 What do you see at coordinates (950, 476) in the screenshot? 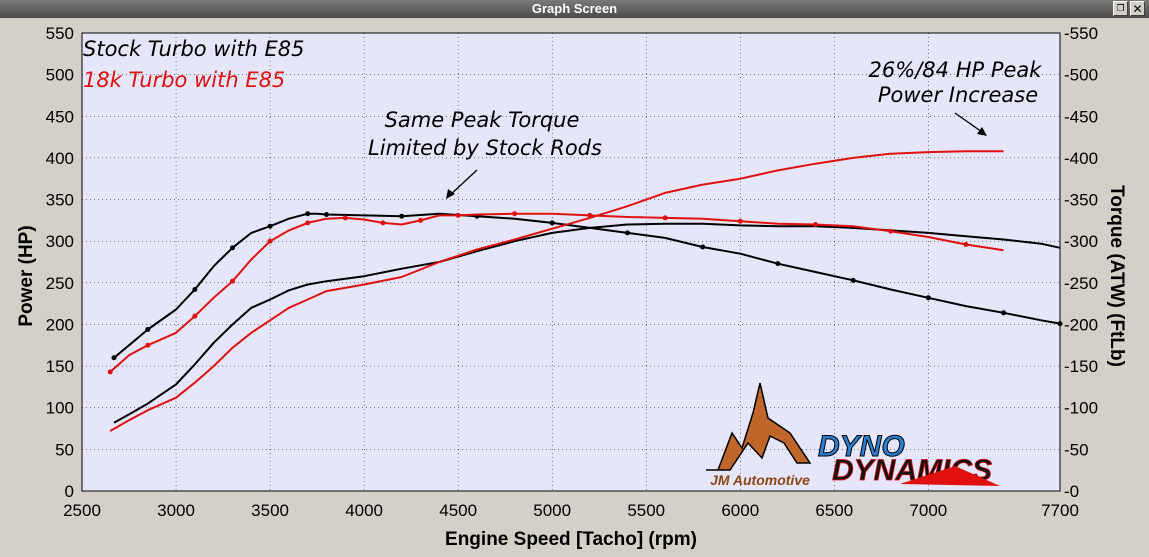
I see `dyno-logo-swoosh` at bounding box center [950, 476].